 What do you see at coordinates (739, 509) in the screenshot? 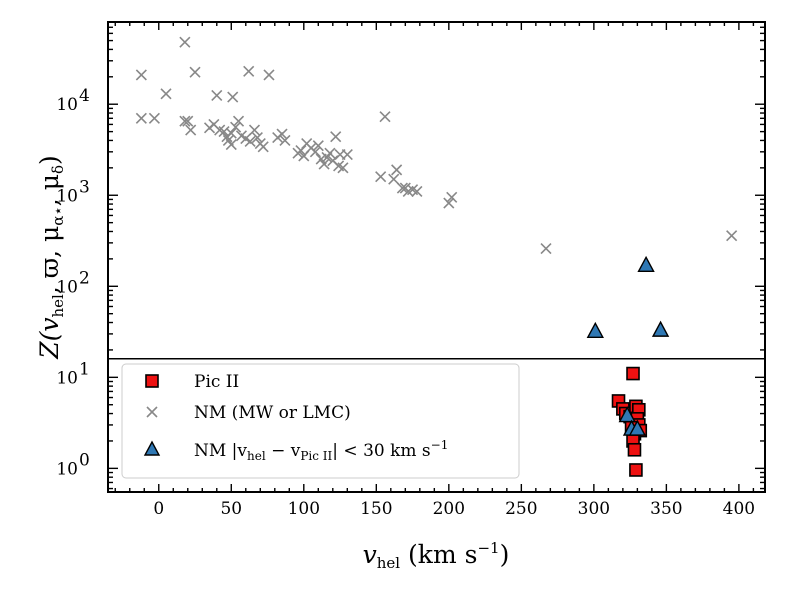
I see `x-tick-label: 400` at bounding box center [739, 509].